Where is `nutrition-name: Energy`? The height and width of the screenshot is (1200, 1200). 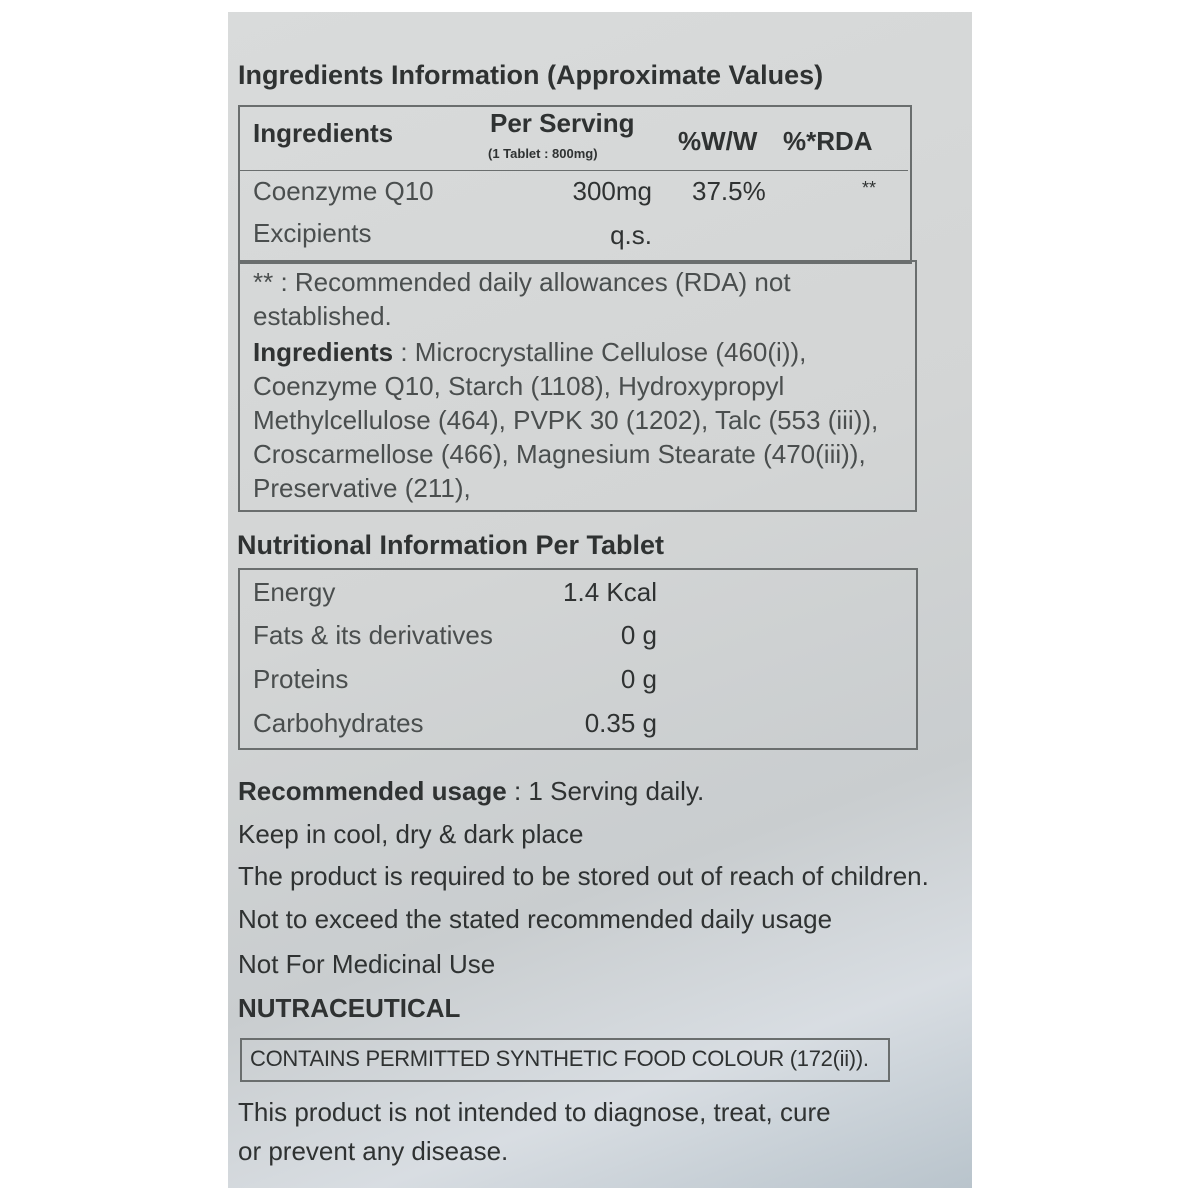
nutrition-name: Energy is located at coordinates (294, 592).